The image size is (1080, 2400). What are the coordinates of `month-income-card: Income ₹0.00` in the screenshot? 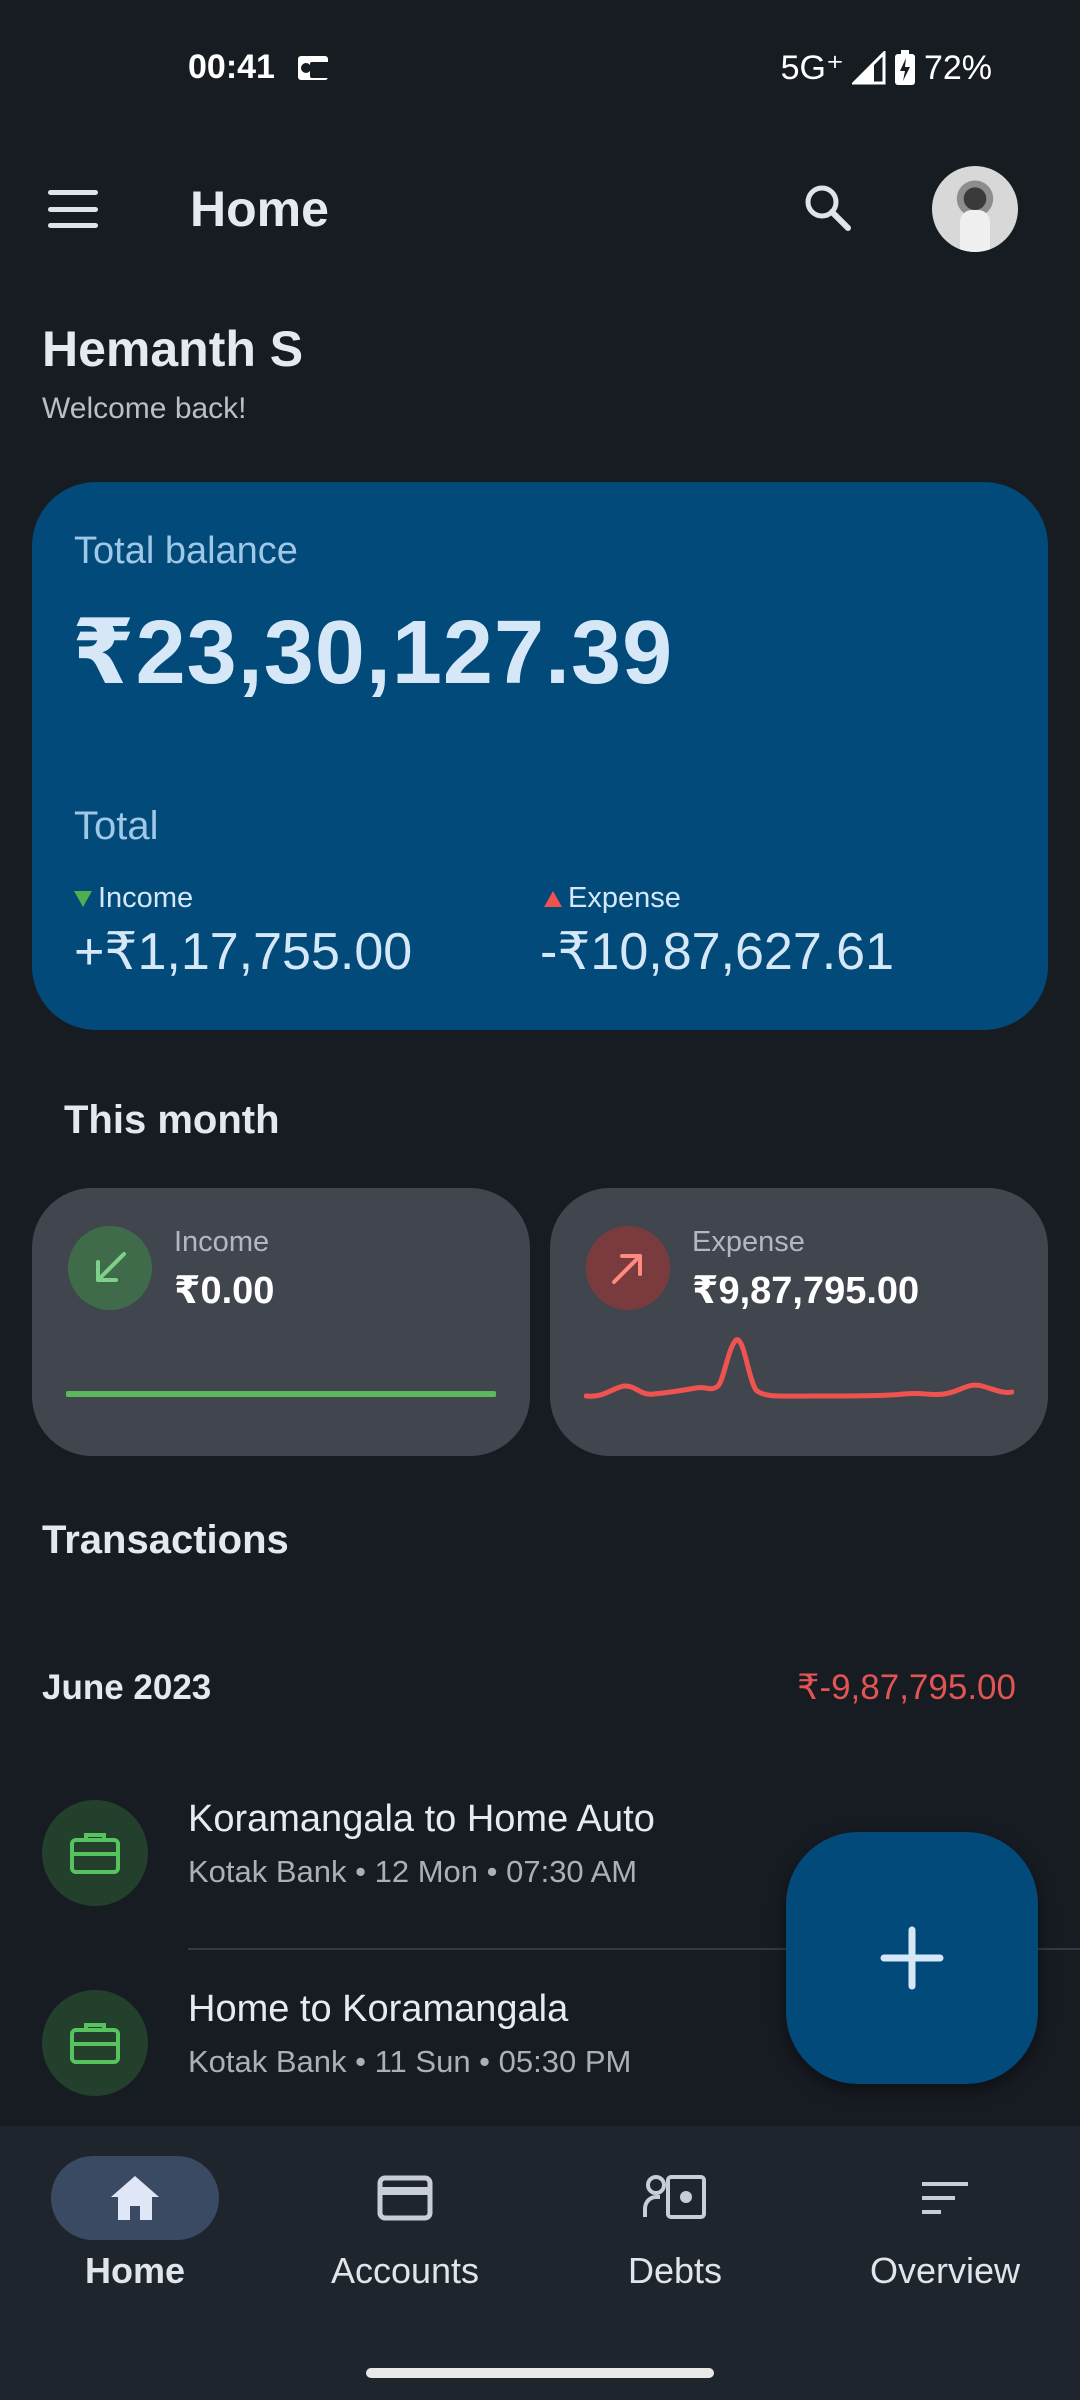 It's located at (281, 1322).